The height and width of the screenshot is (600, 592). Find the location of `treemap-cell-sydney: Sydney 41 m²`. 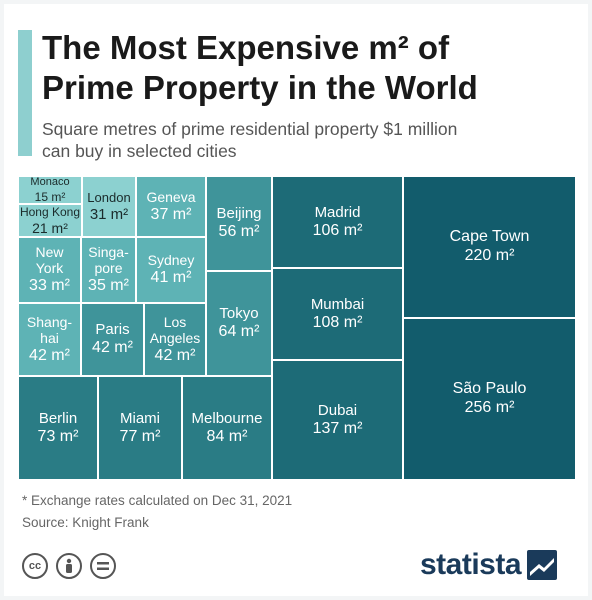

treemap-cell-sydney: Sydney 41 m² is located at coordinates (171, 270).